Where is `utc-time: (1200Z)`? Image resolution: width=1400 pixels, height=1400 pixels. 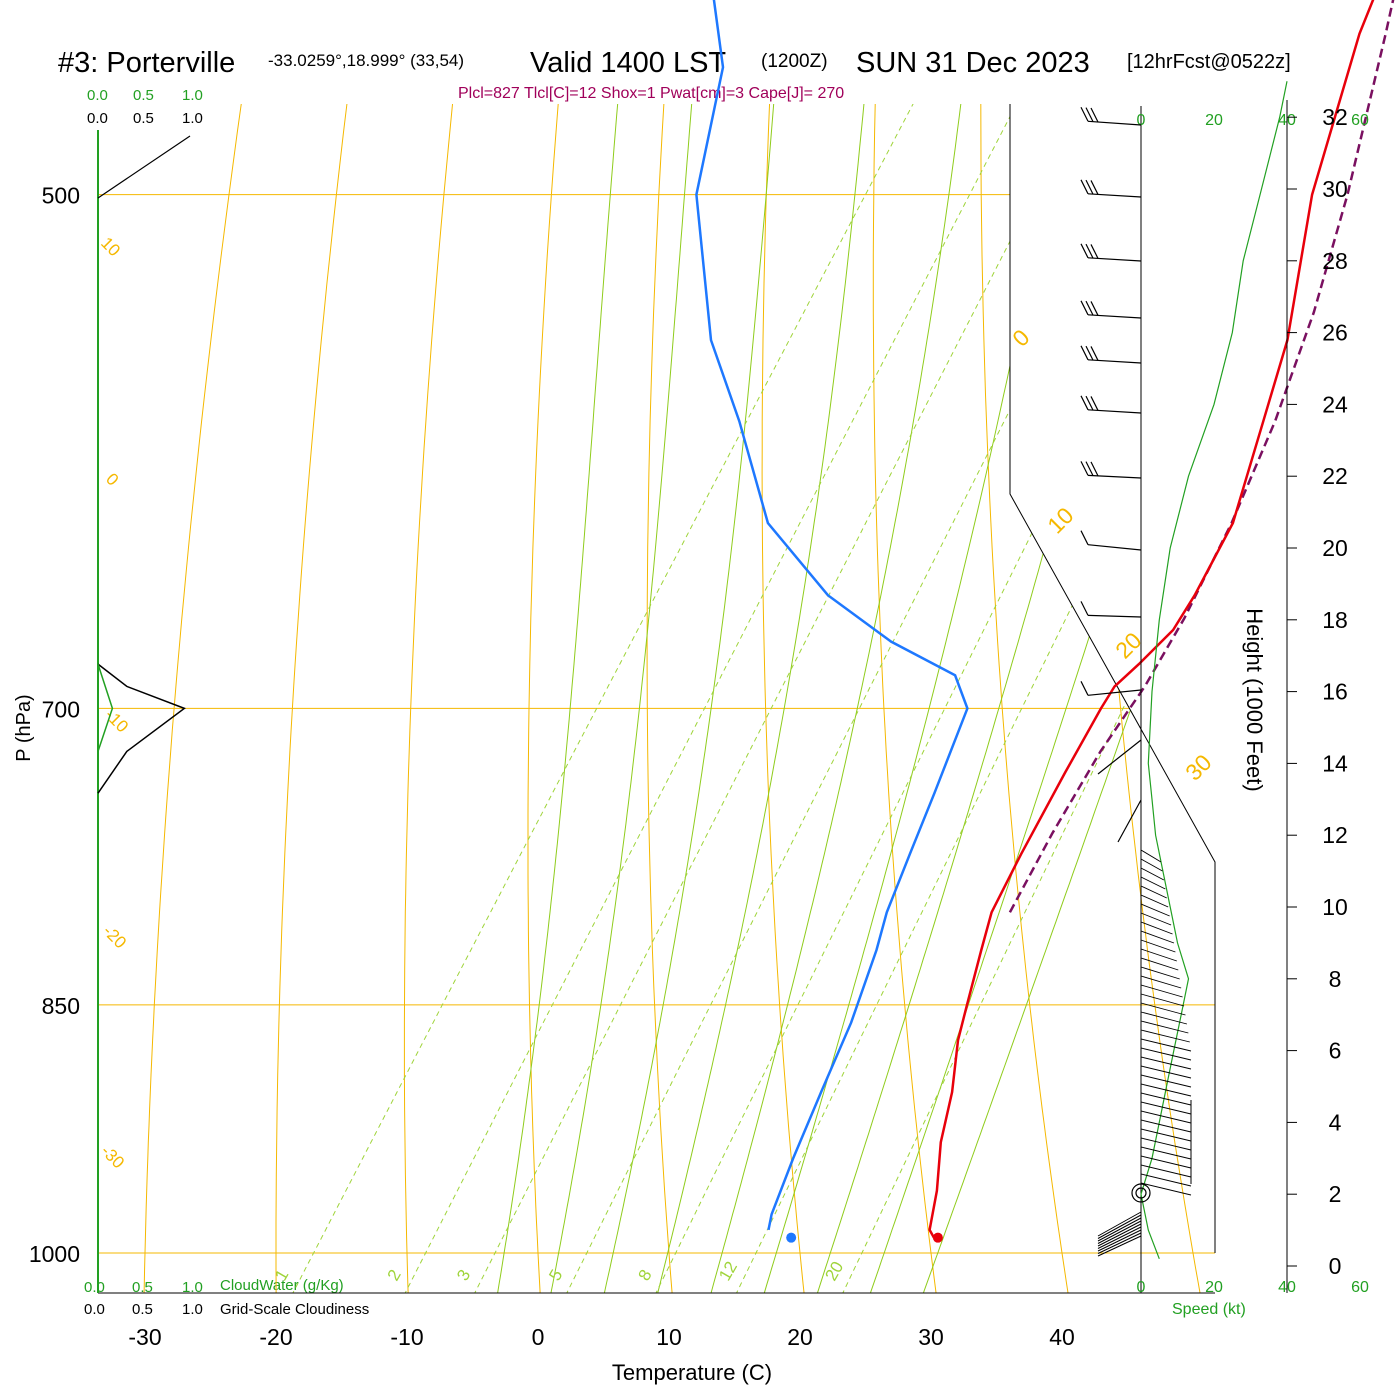
utc-time: (1200Z) is located at coordinates (794, 61).